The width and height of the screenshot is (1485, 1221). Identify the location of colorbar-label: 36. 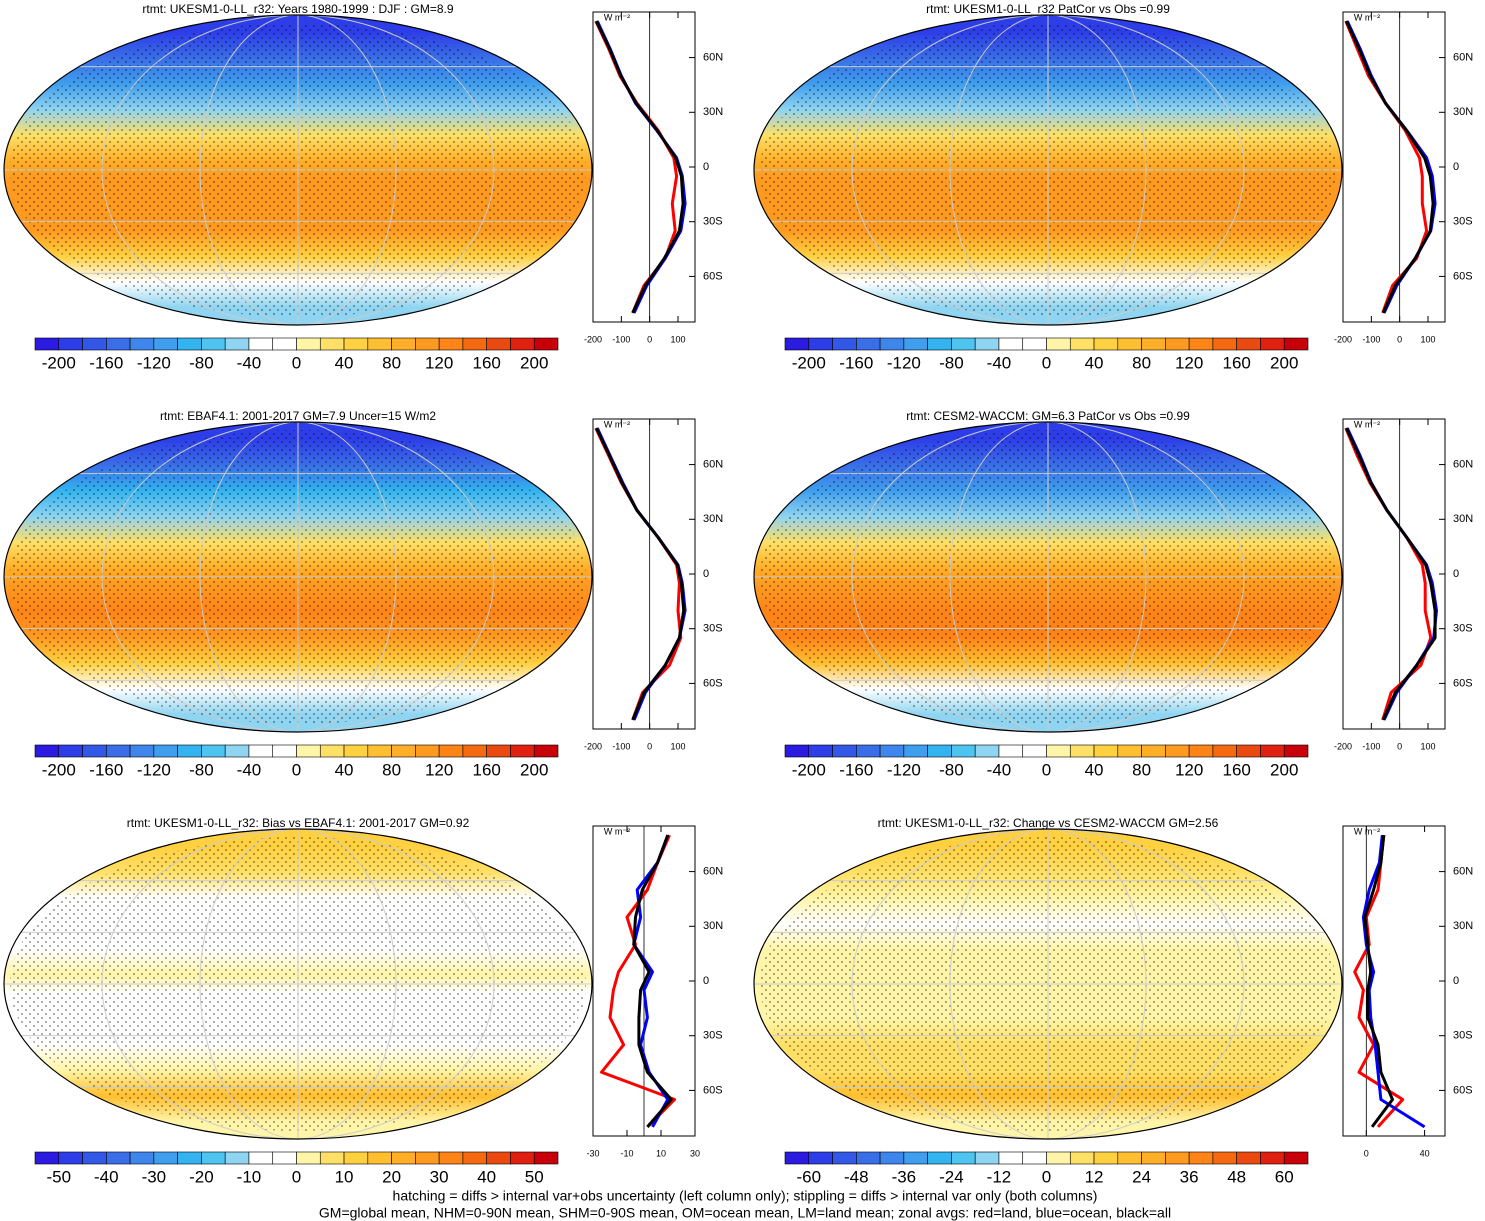
(1189, 1176).